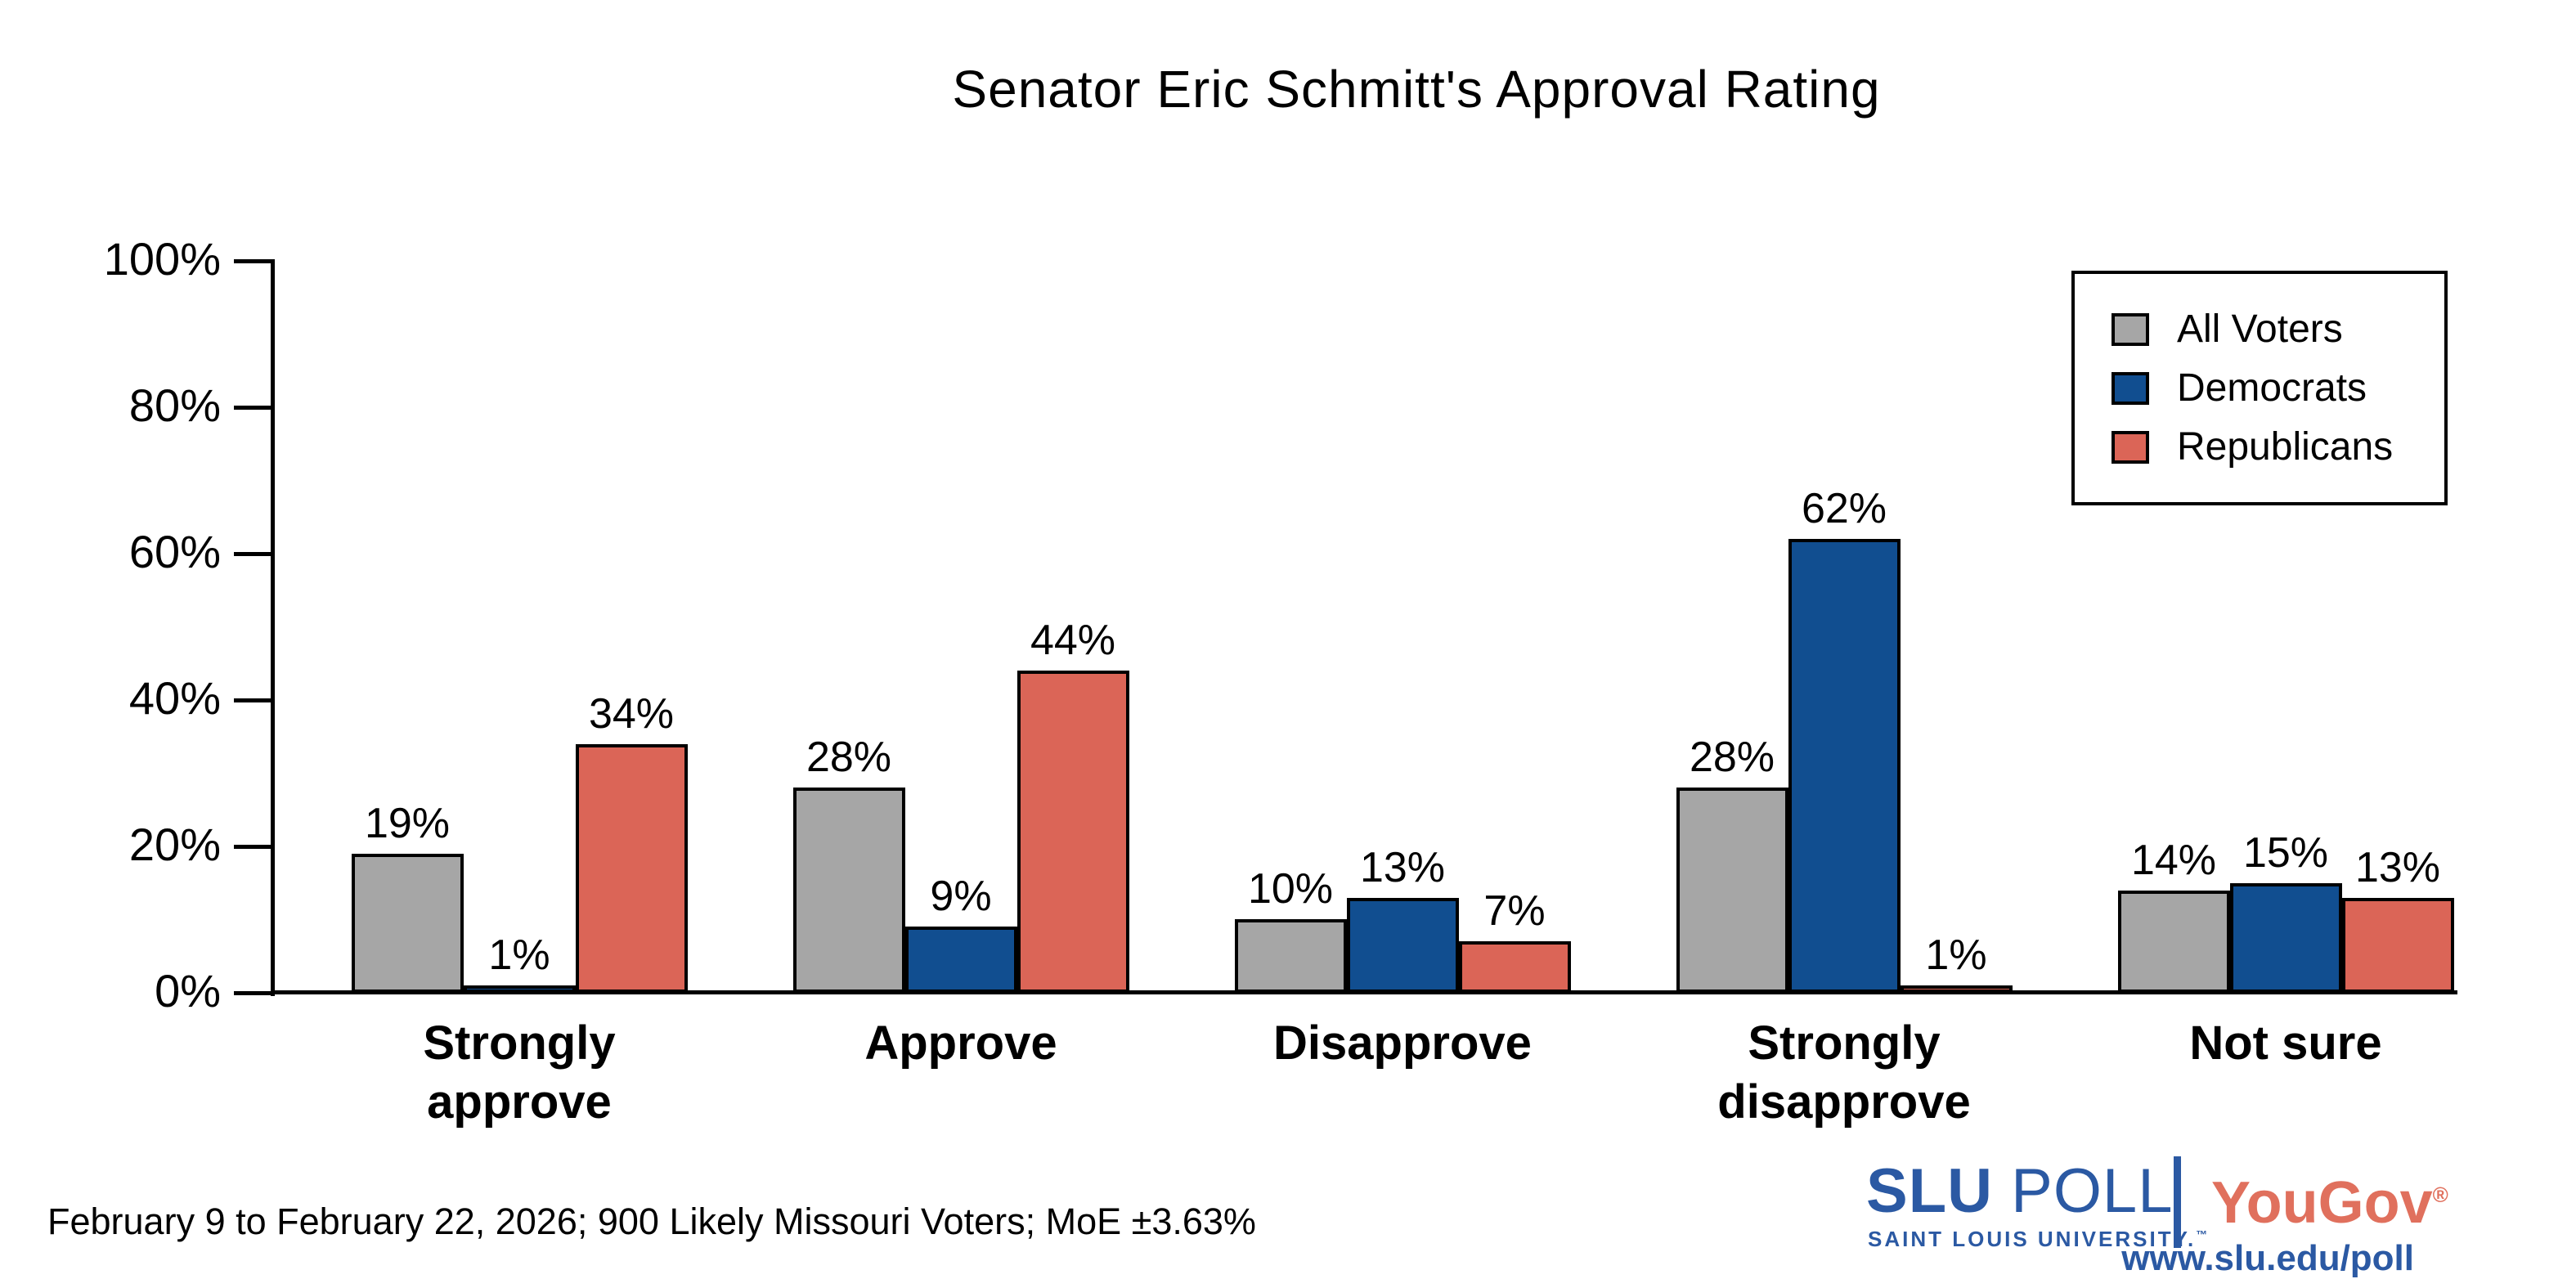 The image size is (2576, 1288). I want to click on legend-row: Democrats, so click(2278, 388).